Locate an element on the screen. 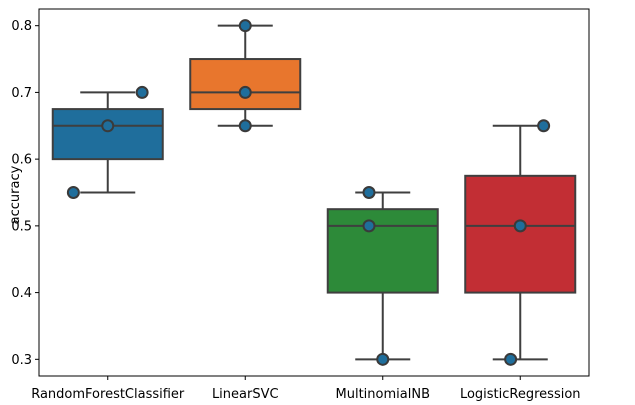  y-tick-label: 0.5 is located at coordinates (21, 226).